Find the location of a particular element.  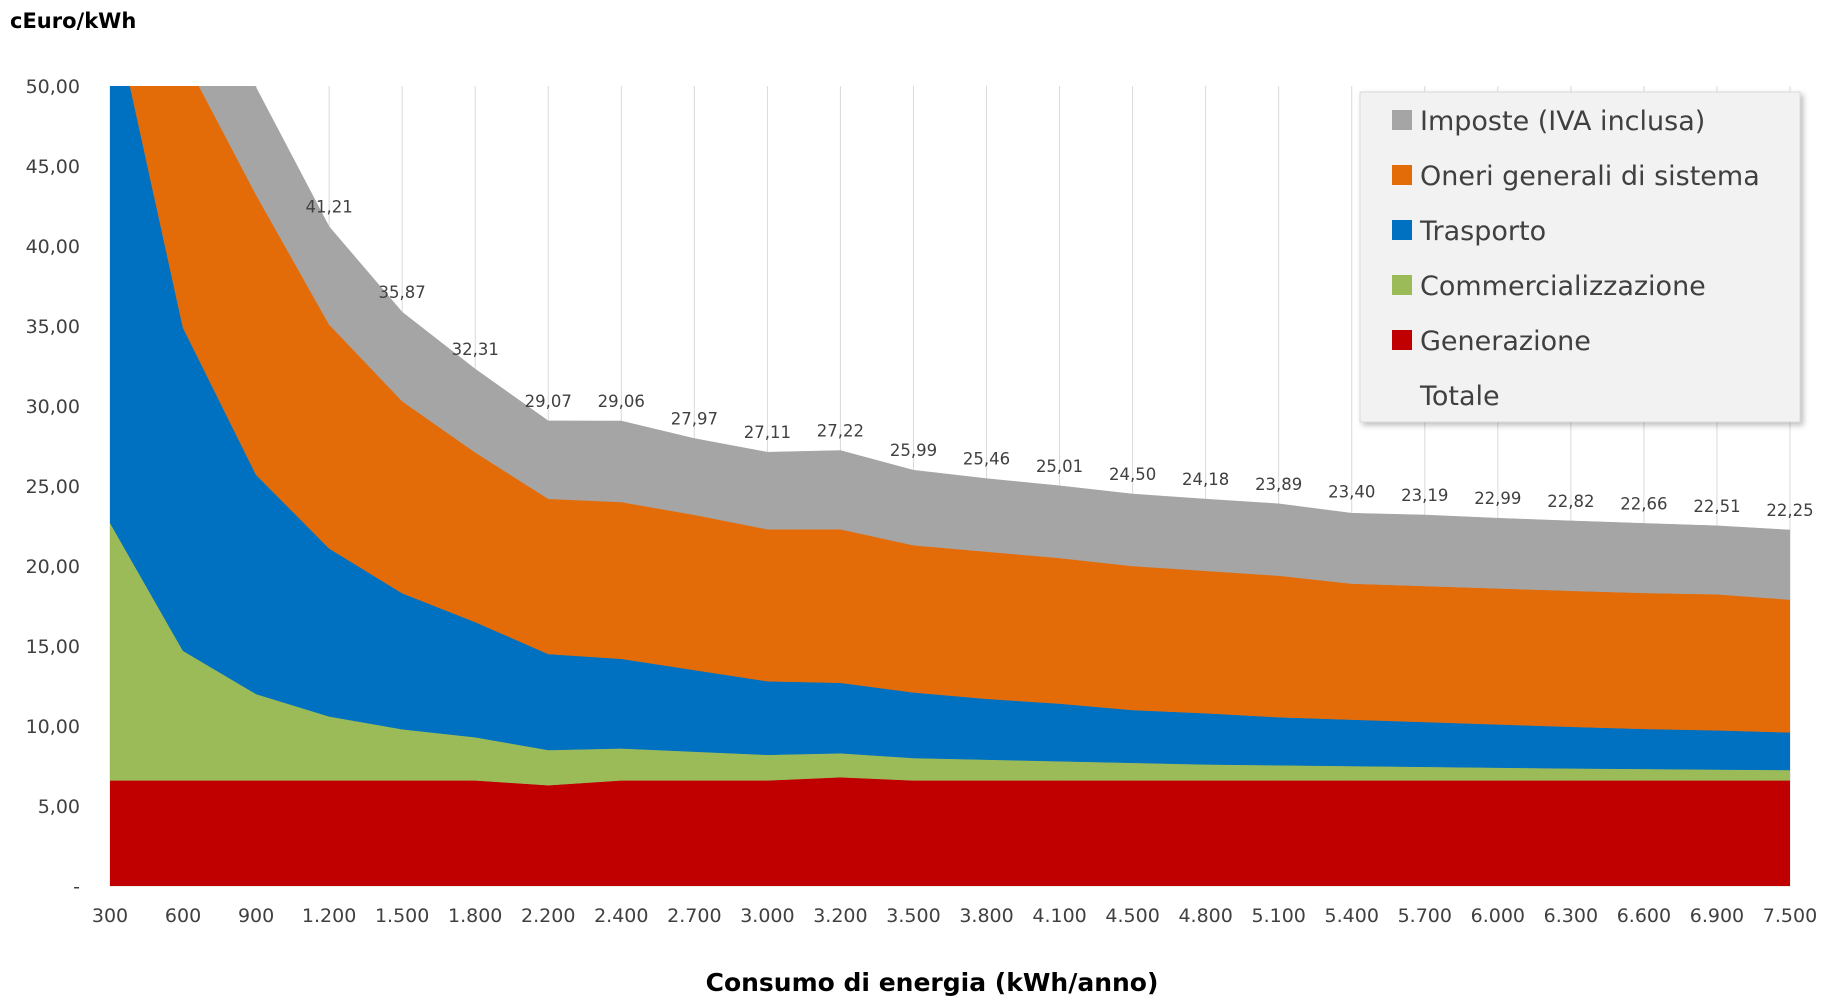

y-tick-label: 45,00 is located at coordinates (53, 167).